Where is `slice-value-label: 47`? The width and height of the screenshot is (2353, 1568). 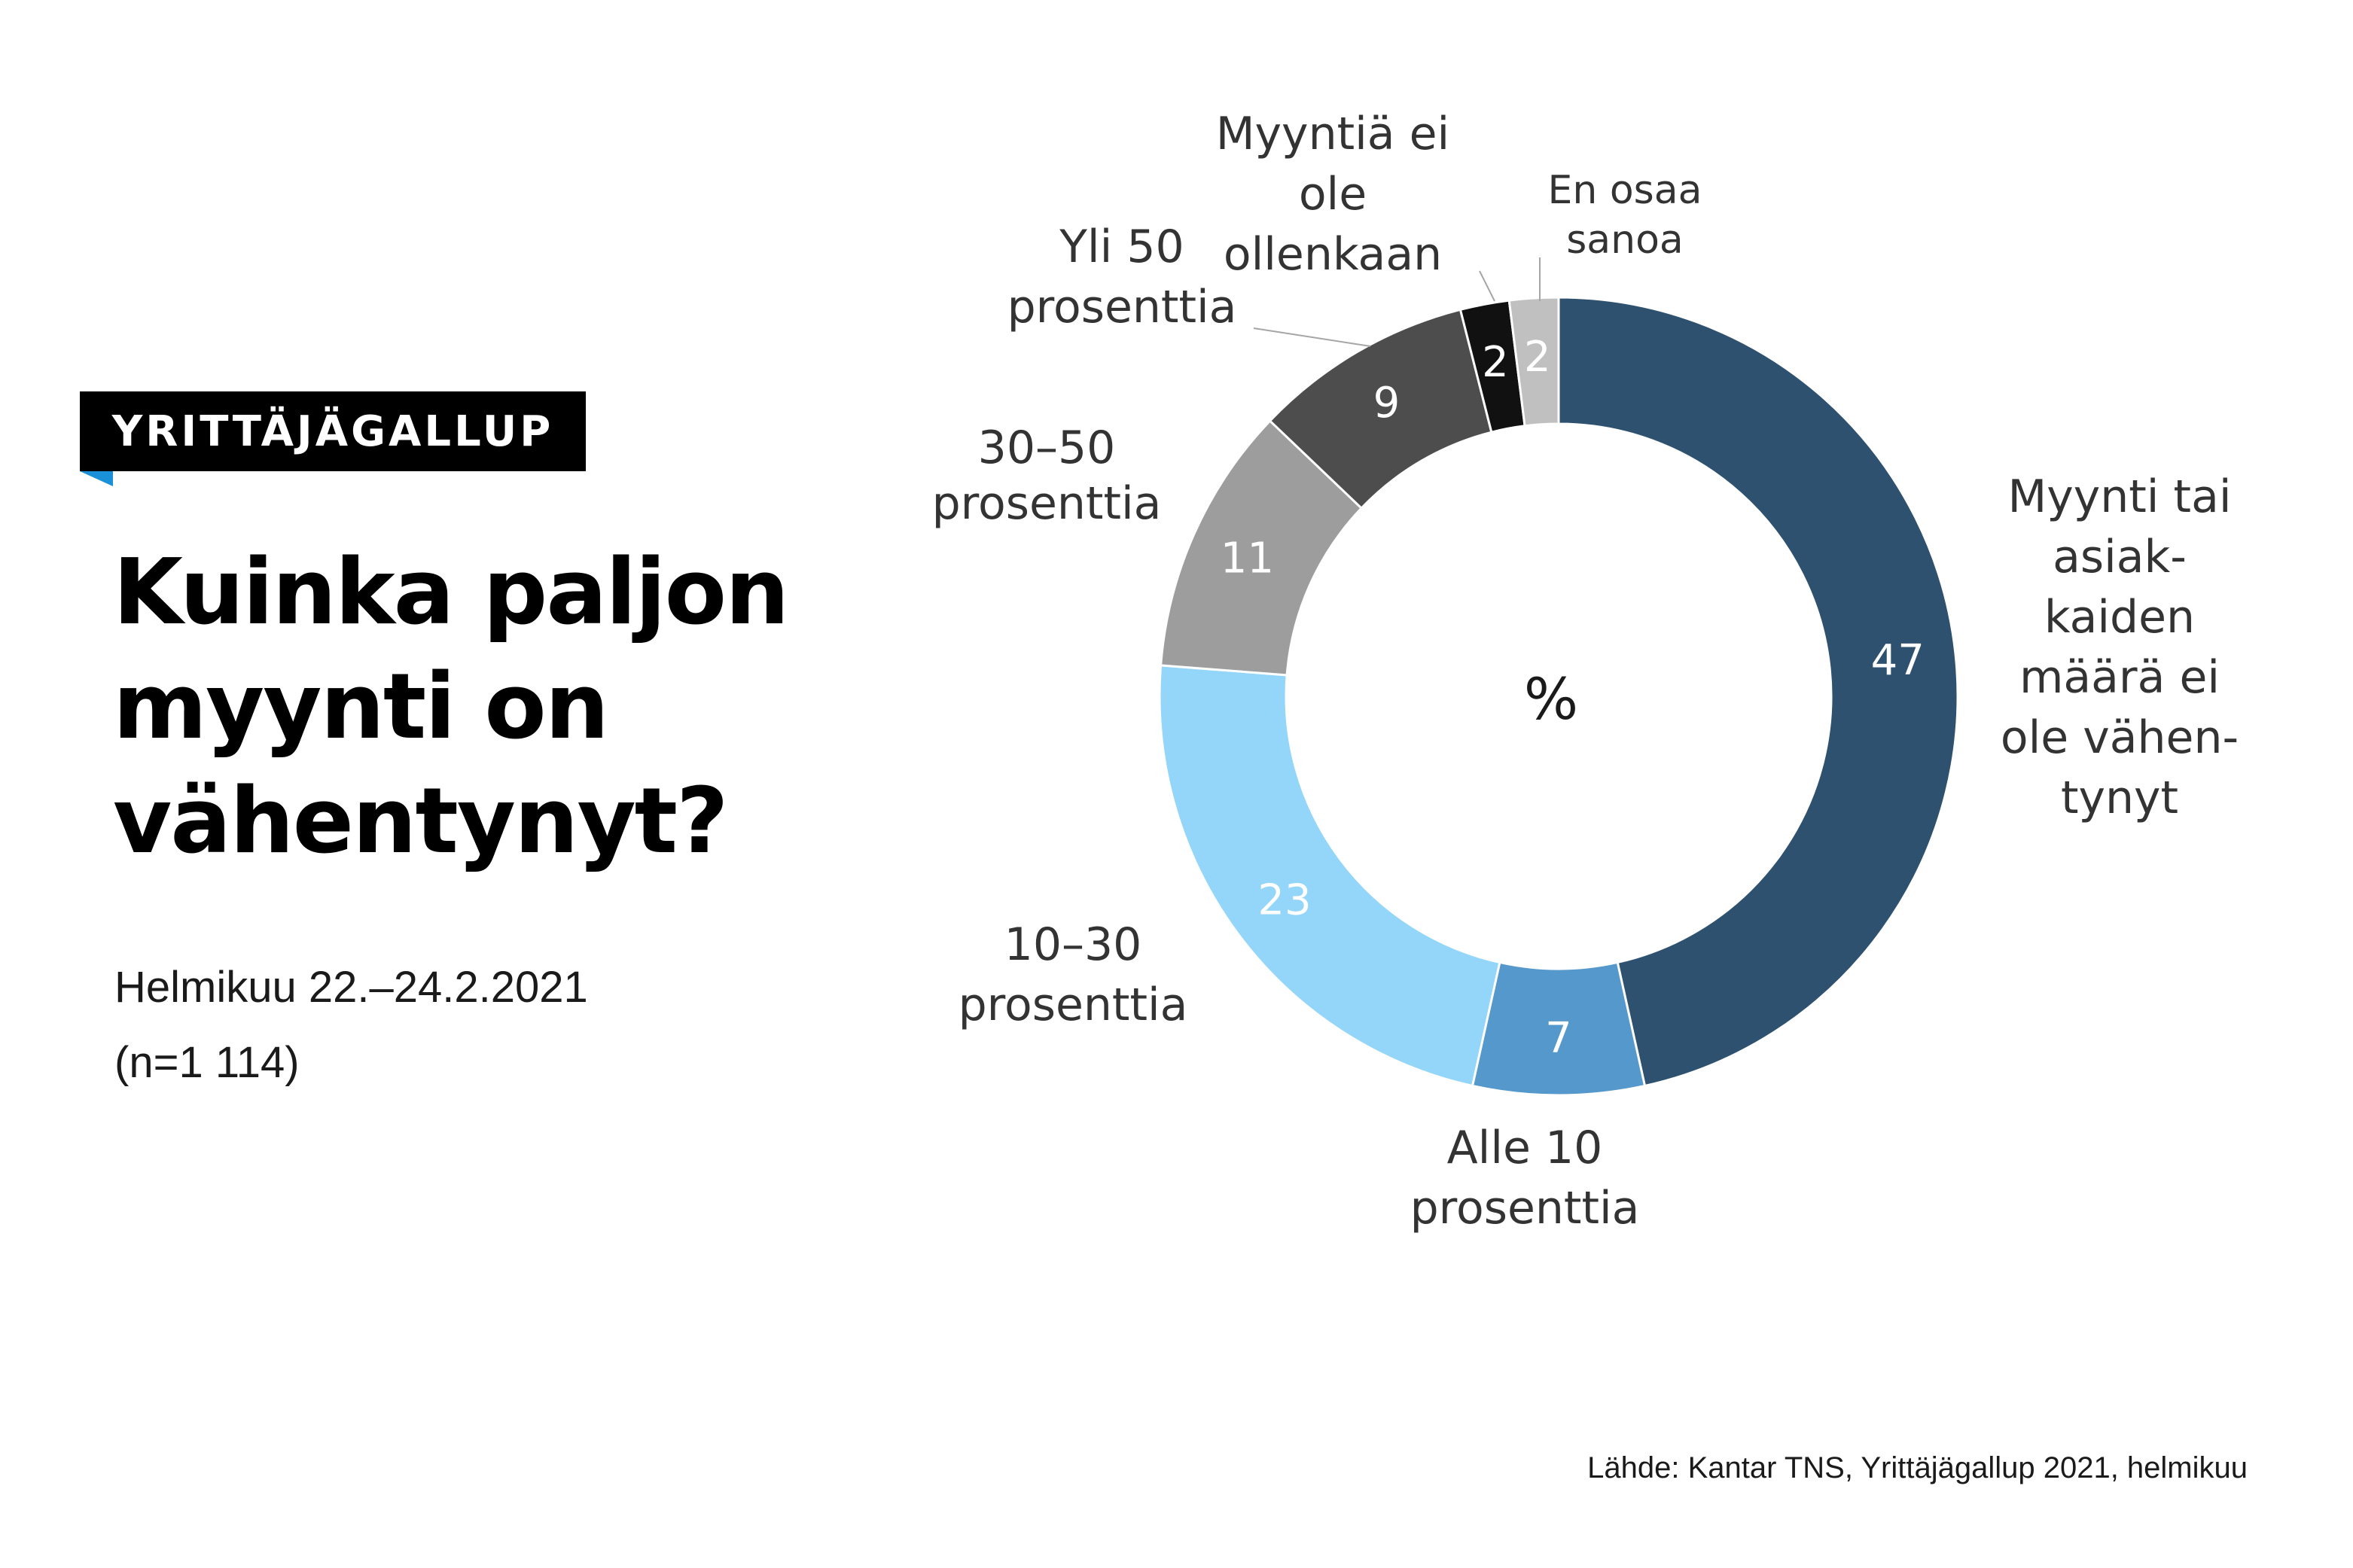
slice-value-label: 47 is located at coordinates (1898, 660).